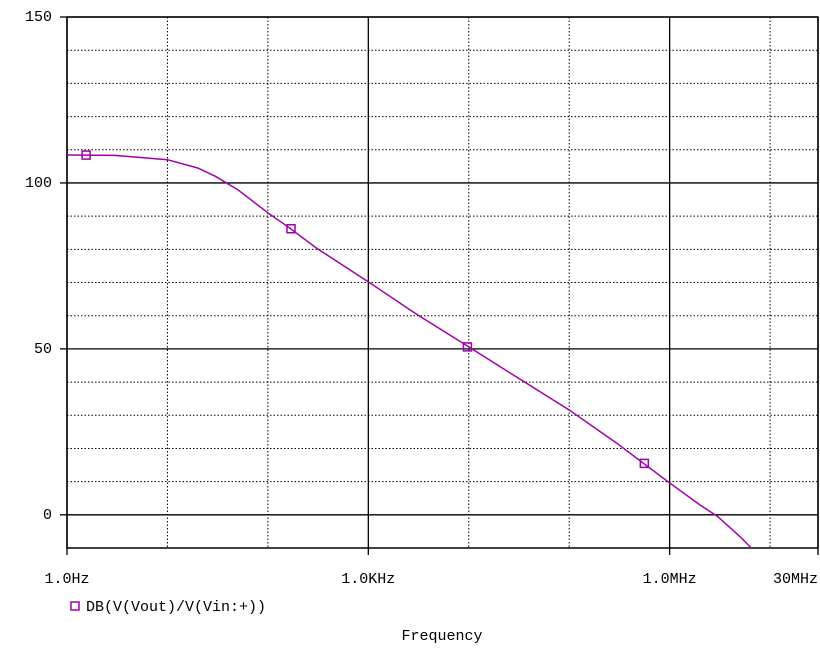 This screenshot has height=648, width=820. What do you see at coordinates (66, 579) in the screenshot?
I see `x-tick-label: 1.0Hz` at bounding box center [66, 579].